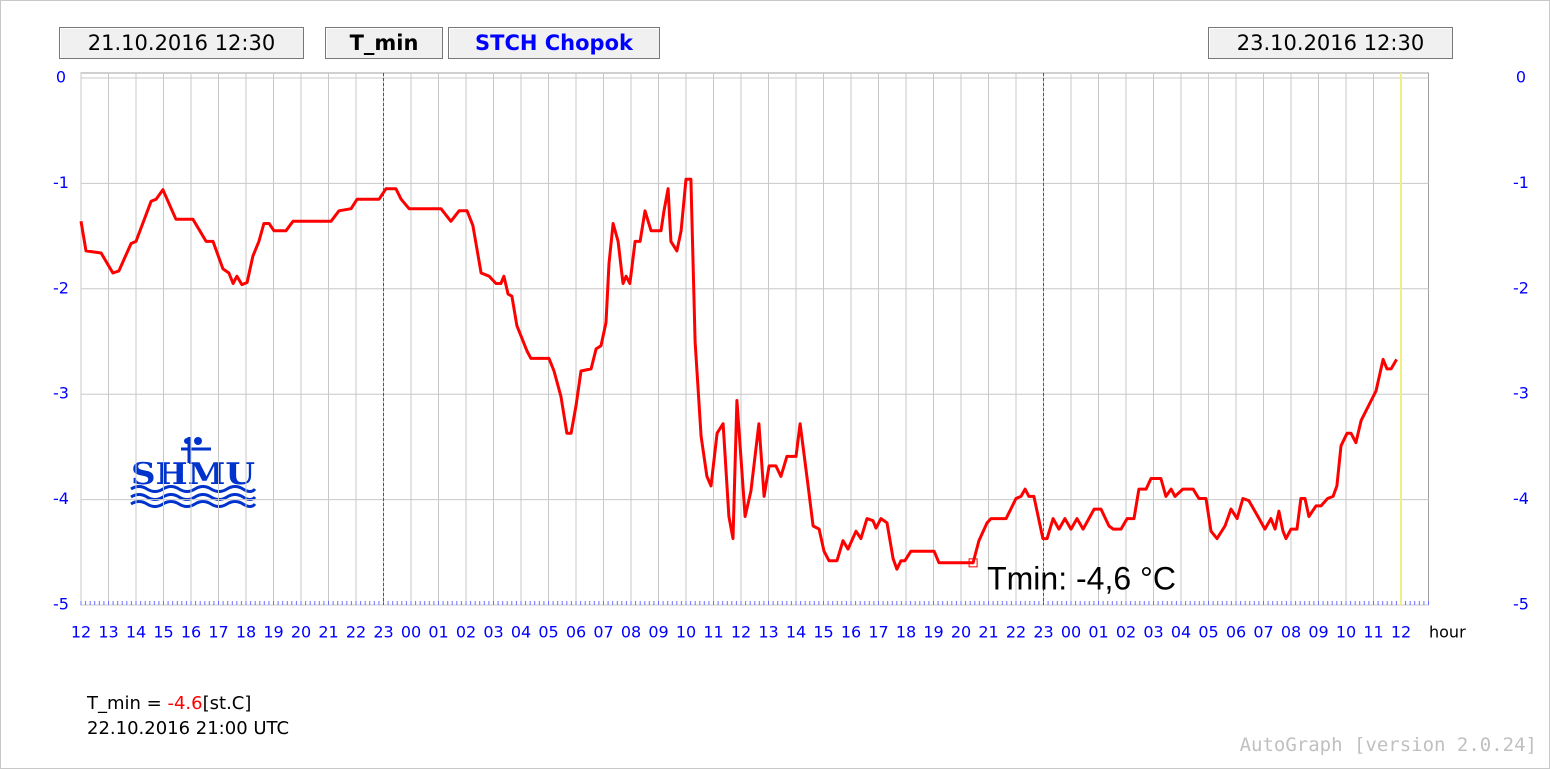 The height and width of the screenshot is (769, 1550). What do you see at coordinates (188, 728) in the screenshot?
I see `footer-time: 22.10.2016 21:00 UTC` at bounding box center [188, 728].